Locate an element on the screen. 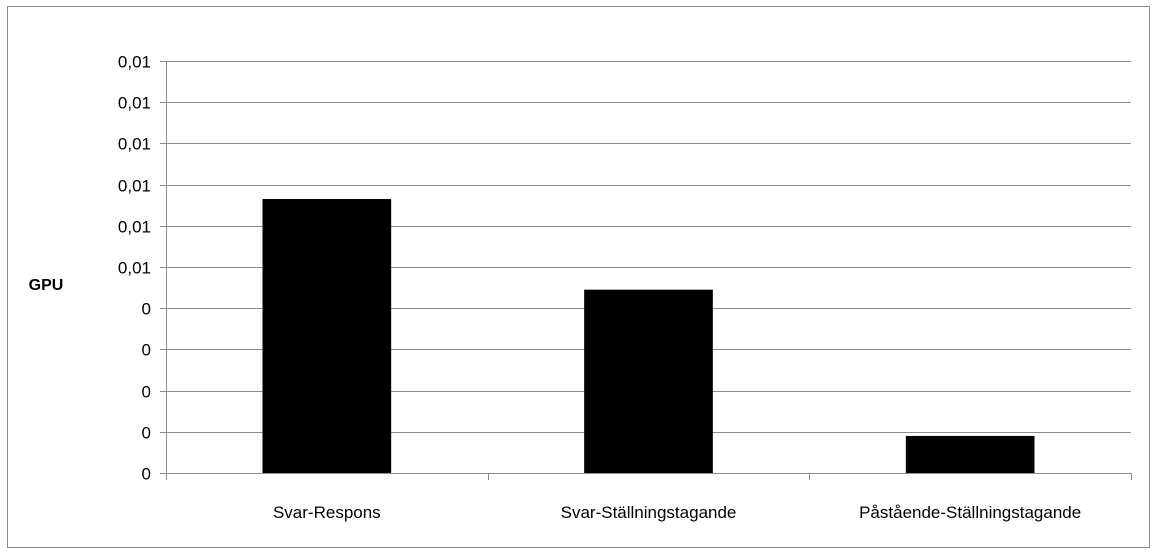 Image resolution: width=1158 pixels, height=556 pixels. x-tick-label: Svar-Ställningstagande is located at coordinates (649, 512).